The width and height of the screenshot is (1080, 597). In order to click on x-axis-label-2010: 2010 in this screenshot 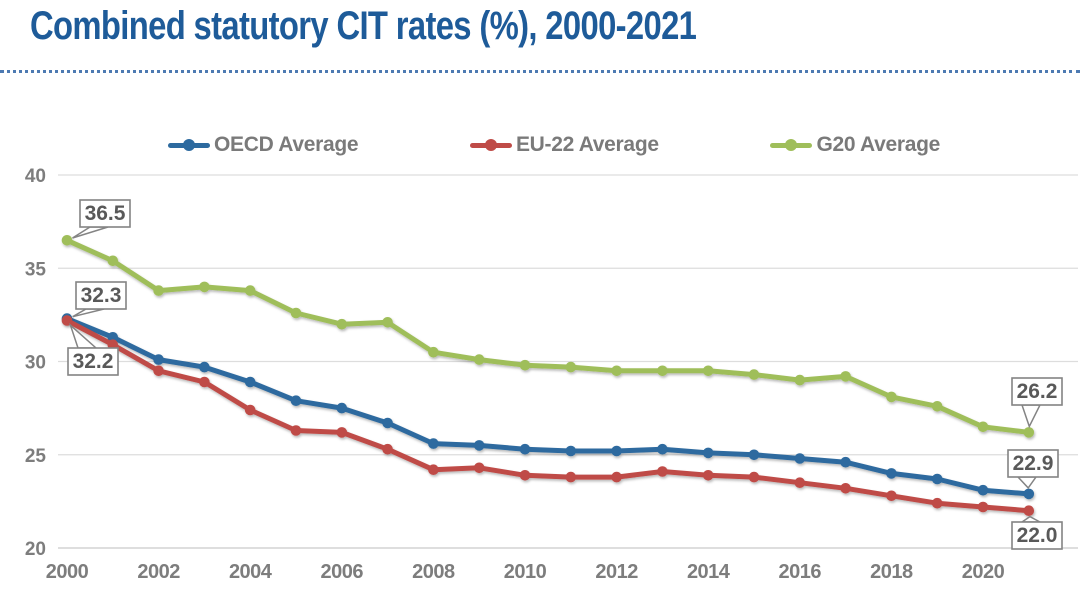, I will do `click(525, 572)`.